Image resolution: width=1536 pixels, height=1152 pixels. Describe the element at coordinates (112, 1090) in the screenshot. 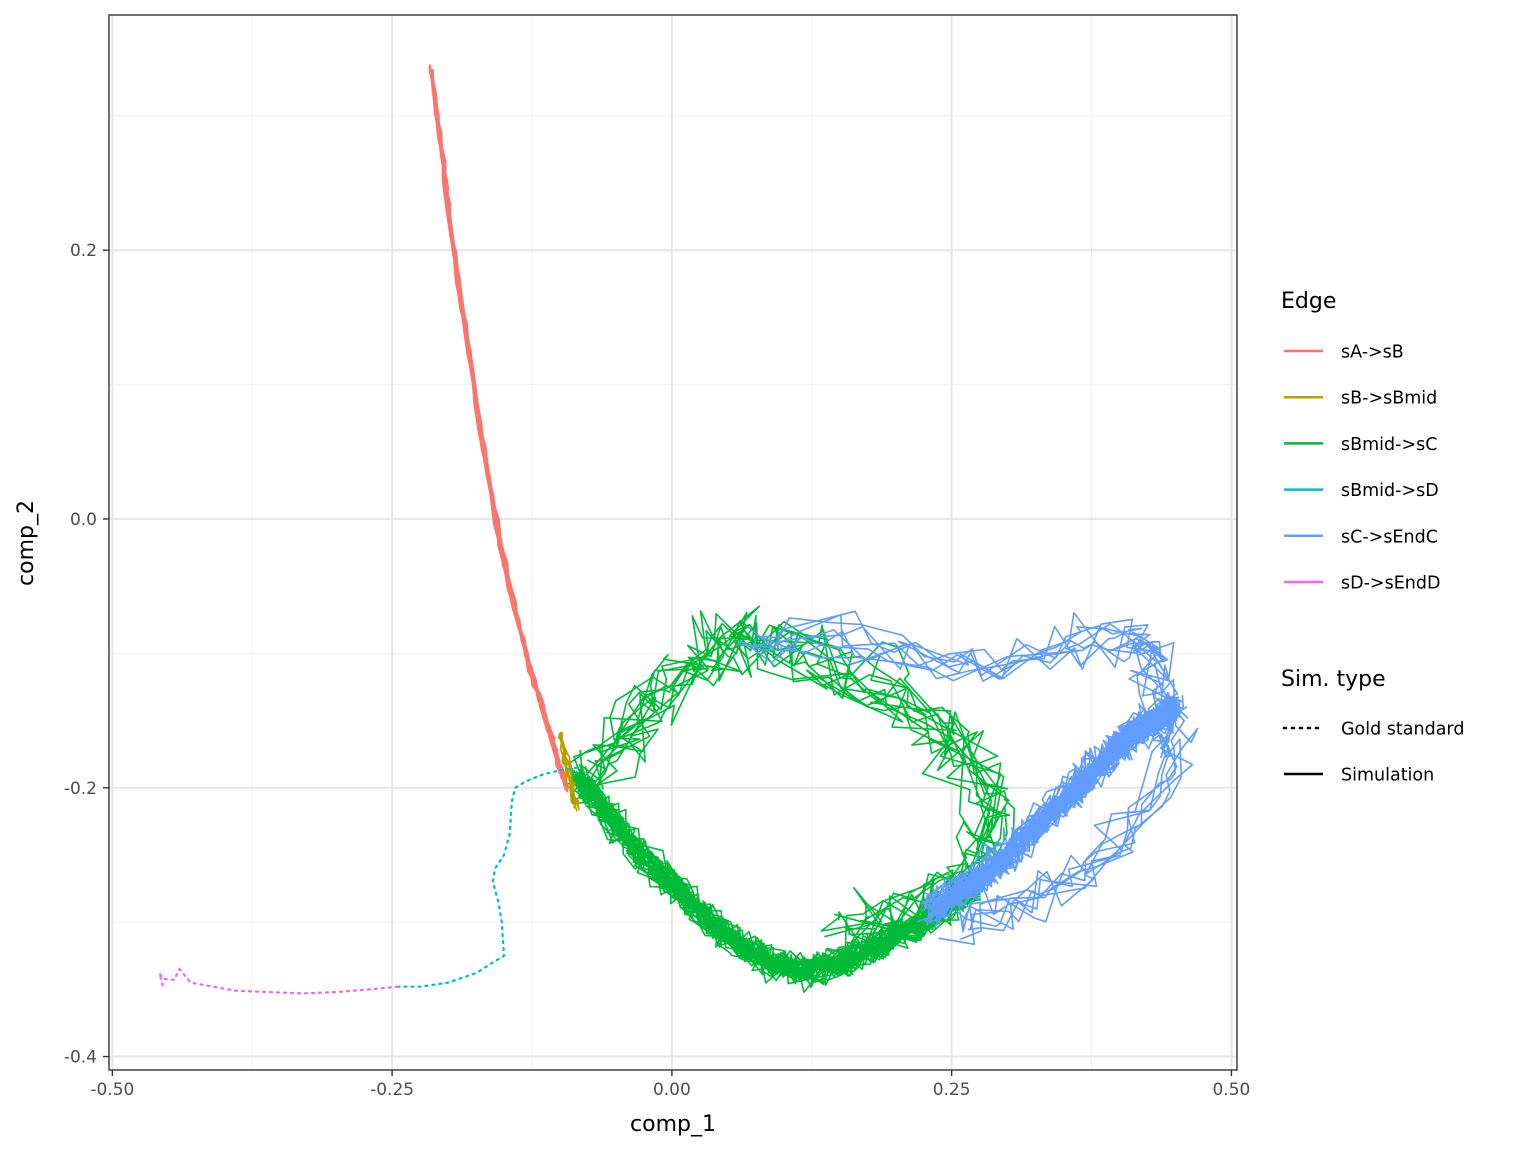

I see `x-tick-label: -0.50` at that location.